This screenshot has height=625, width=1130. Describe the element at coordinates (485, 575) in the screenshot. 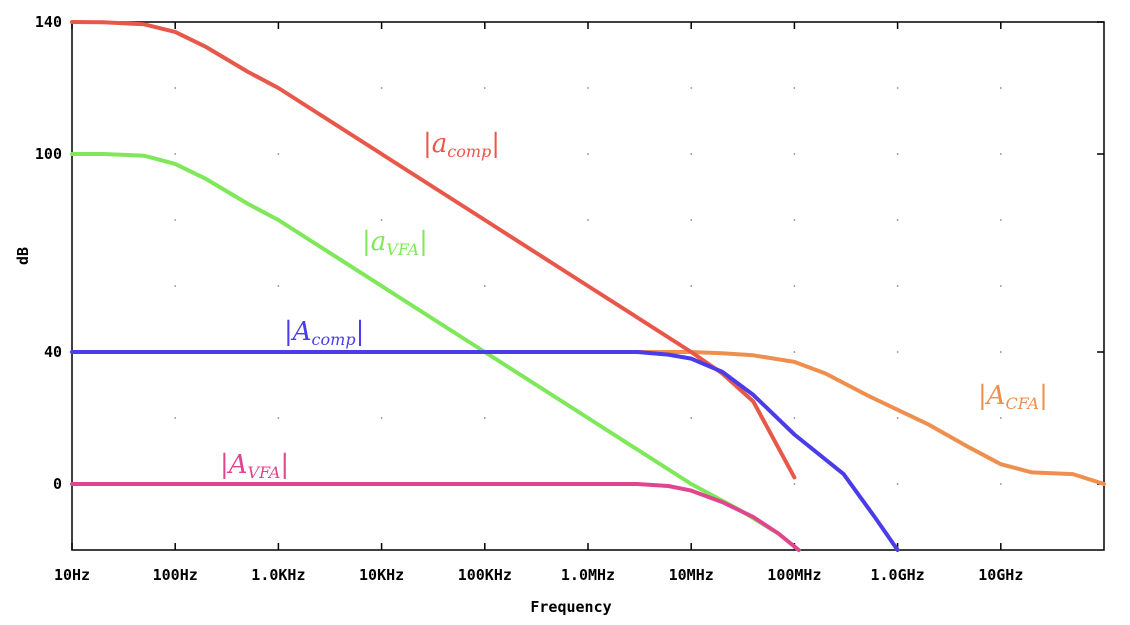

I see `x-tick-label: 100KHz` at that location.